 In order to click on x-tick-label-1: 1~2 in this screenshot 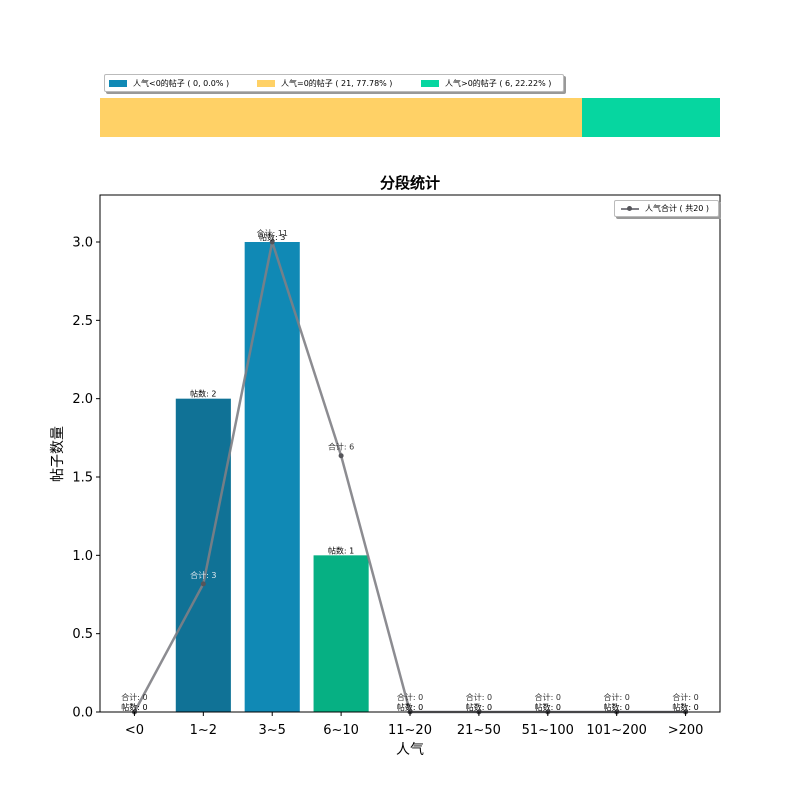, I will do `click(203, 730)`.